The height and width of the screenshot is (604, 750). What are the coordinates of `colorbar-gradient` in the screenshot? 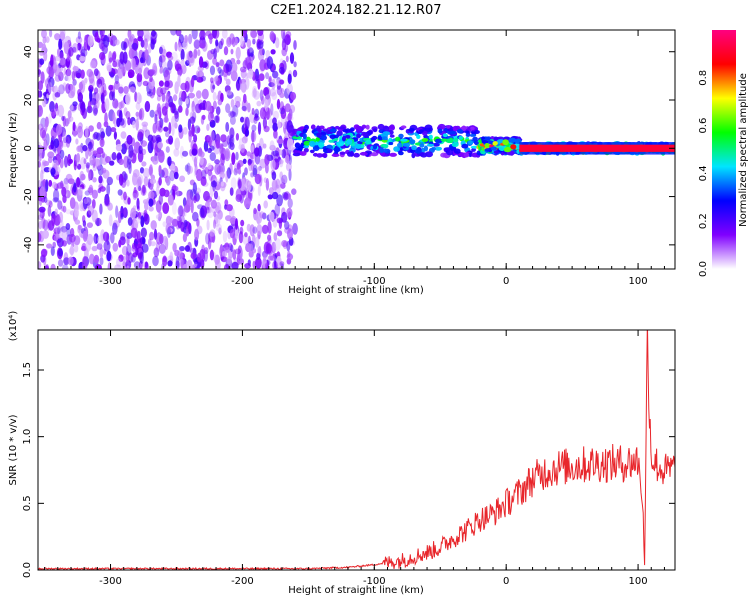 It's located at (724, 149).